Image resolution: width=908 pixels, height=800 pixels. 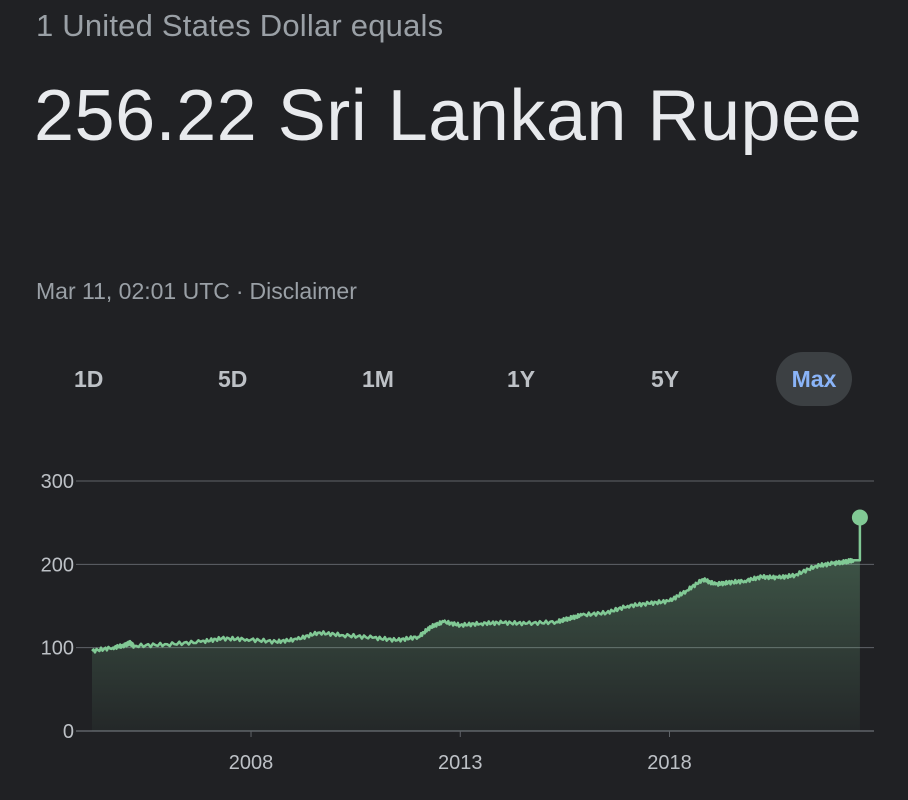 What do you see at coordinates (814, 379) in the screenshot?
I see `range-tab-max: Max` at bounding box center [814, 379].